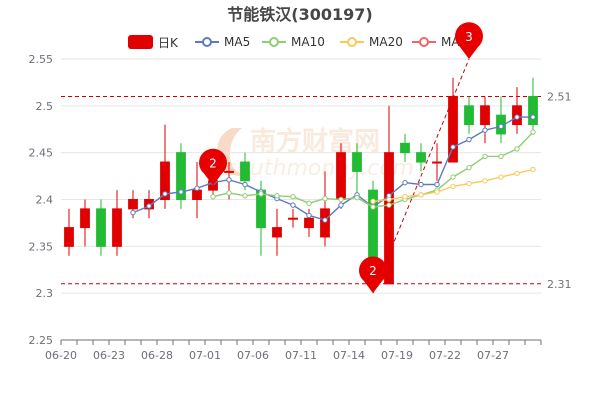 This screenshot has width=600, height=400. I want to click on legend-symbol-candle, so click(140, 42).